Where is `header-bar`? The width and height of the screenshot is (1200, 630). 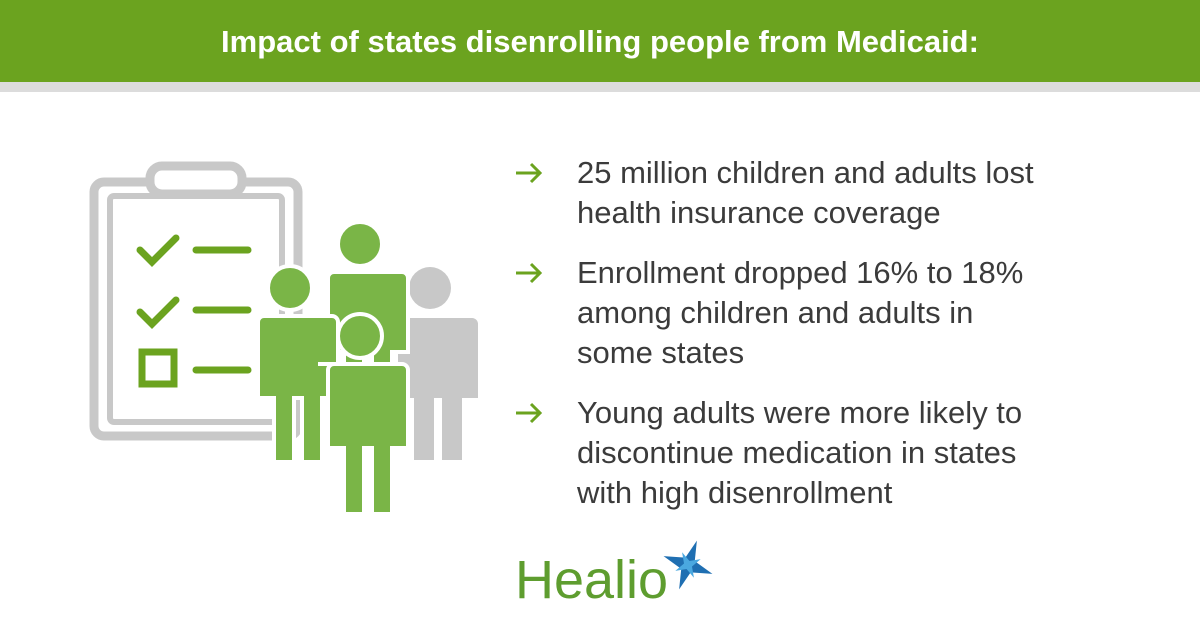 header-bar is located at coordinates (600, 41).